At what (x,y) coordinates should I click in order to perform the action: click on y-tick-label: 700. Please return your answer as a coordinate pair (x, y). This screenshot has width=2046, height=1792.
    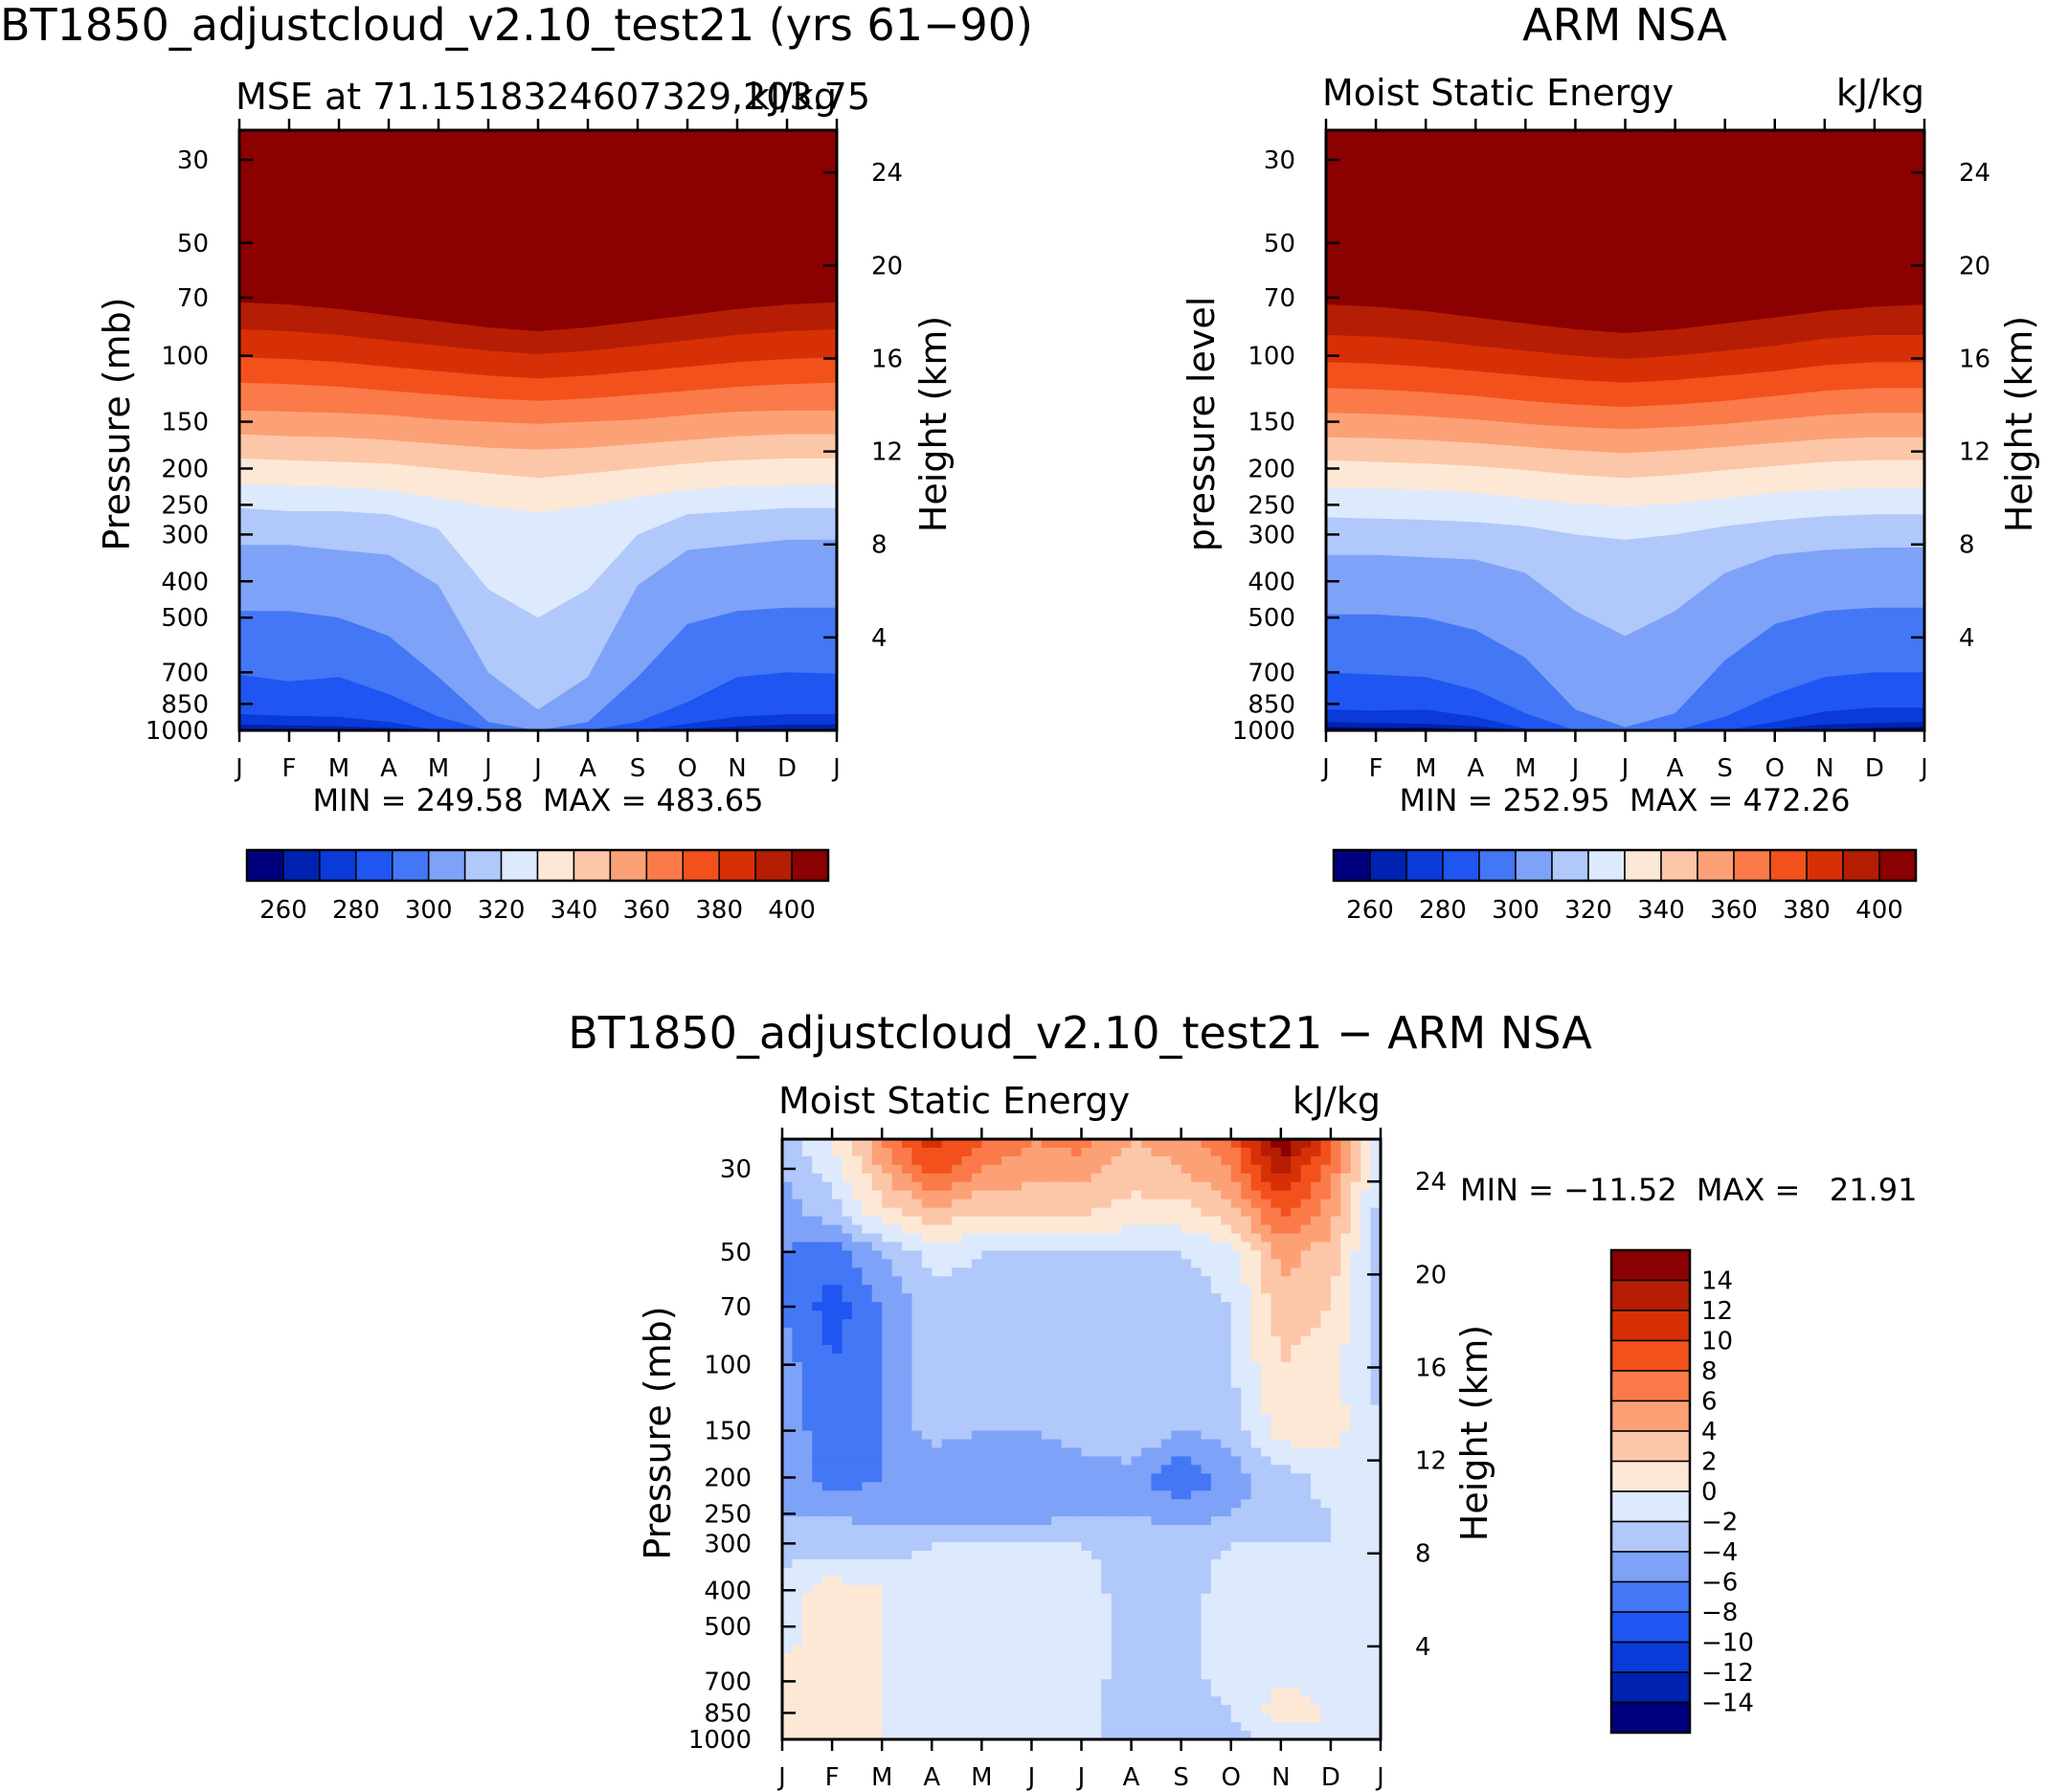
    Looking at the image, I should click on (185, 673).